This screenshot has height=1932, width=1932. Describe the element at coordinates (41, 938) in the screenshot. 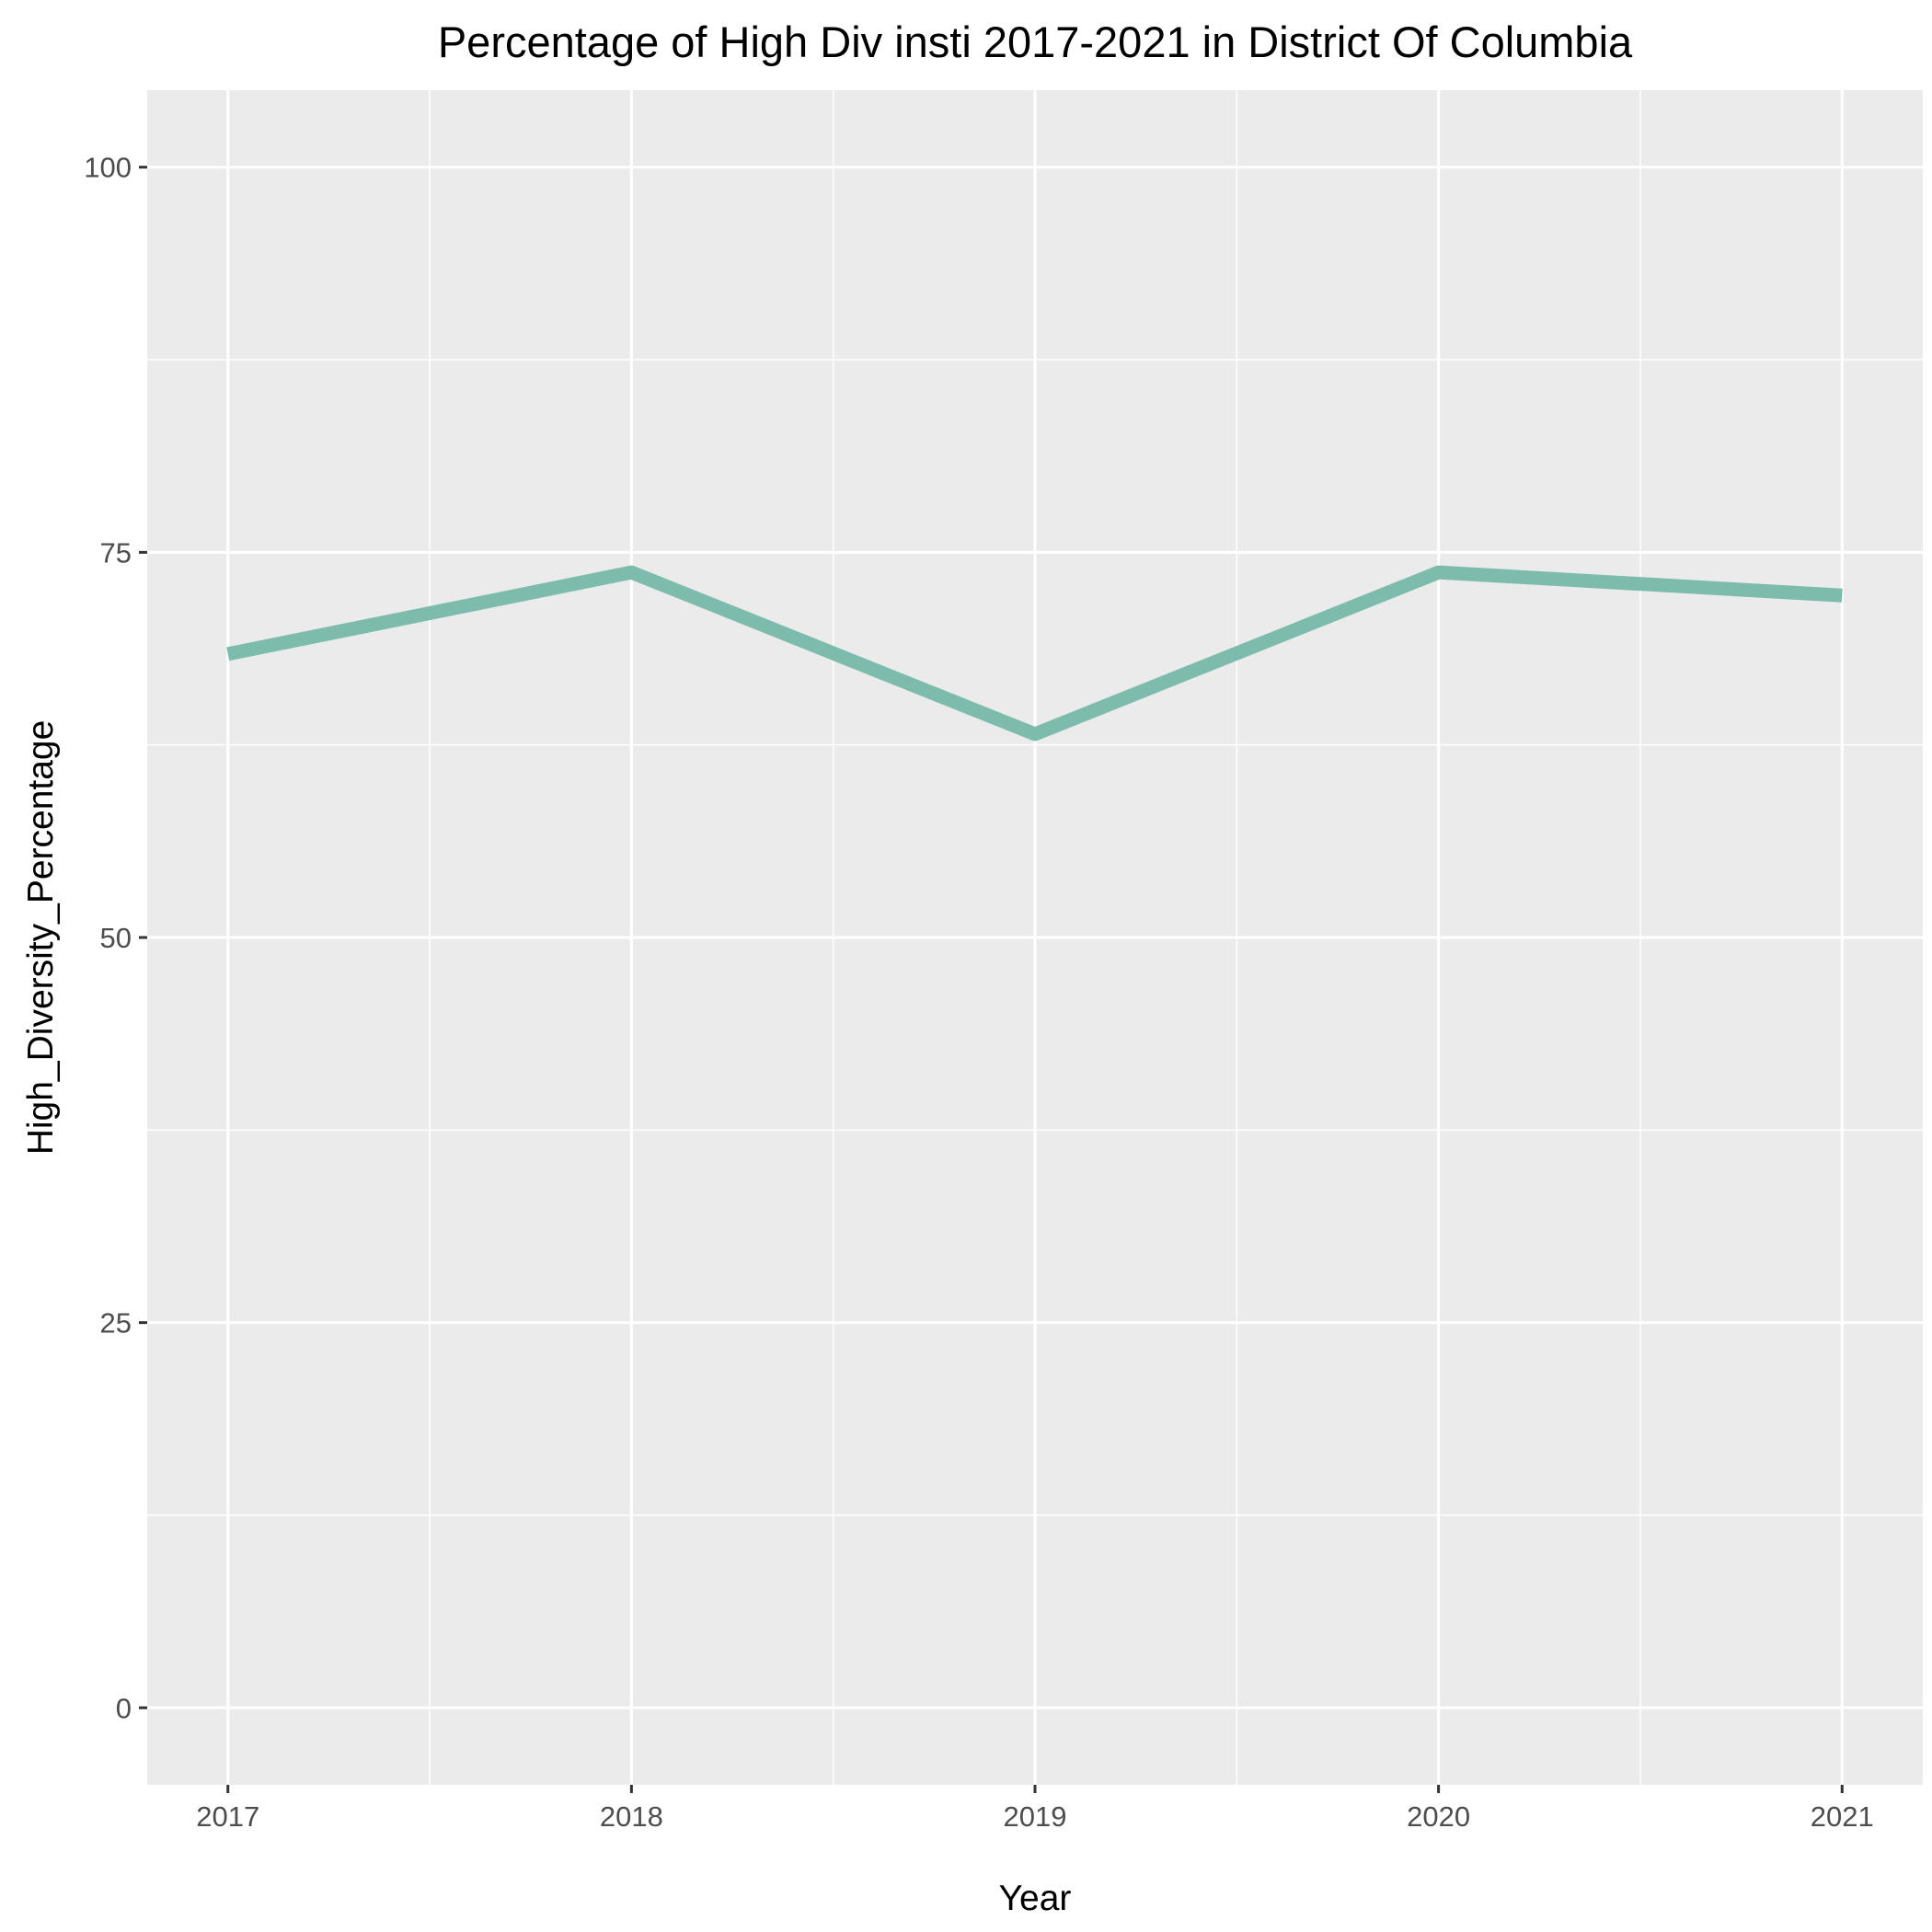

I see `y-axis-title: High_Diversity_Percentage` at that location.